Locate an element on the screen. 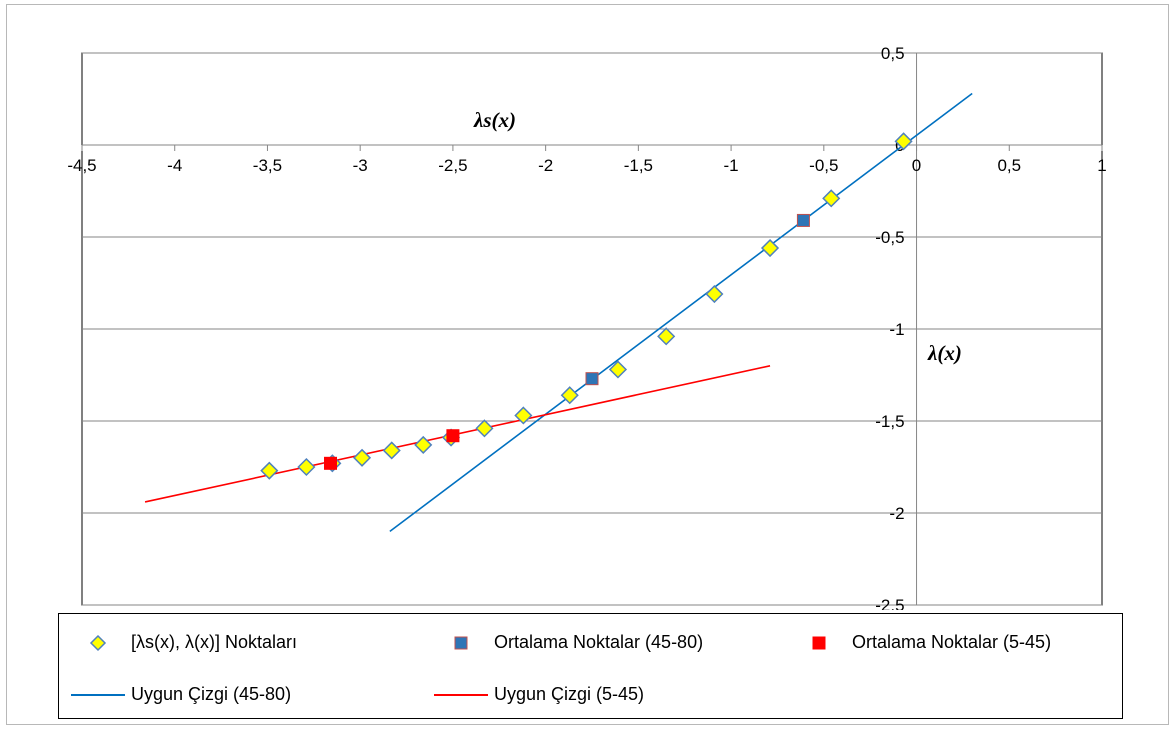  x-tick-label: 0,5 is located at coordinates (1009, 165).